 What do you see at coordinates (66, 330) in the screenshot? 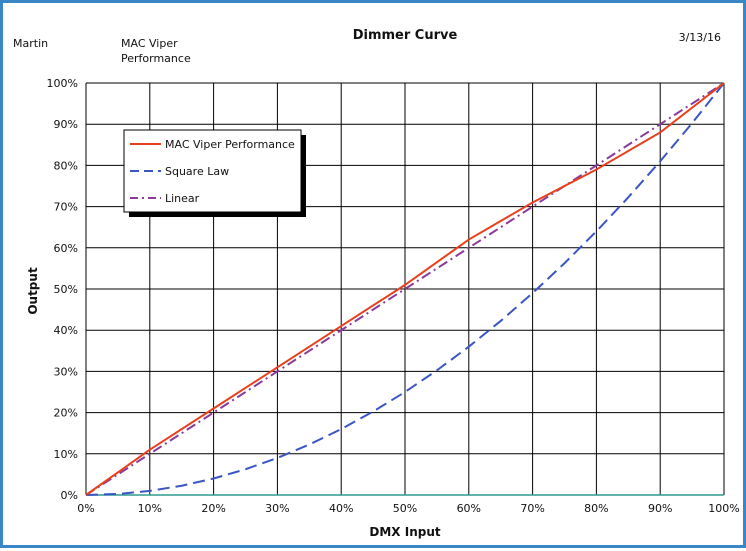
I see `y-tick-label: 40%` at bounding box center [66, 330].